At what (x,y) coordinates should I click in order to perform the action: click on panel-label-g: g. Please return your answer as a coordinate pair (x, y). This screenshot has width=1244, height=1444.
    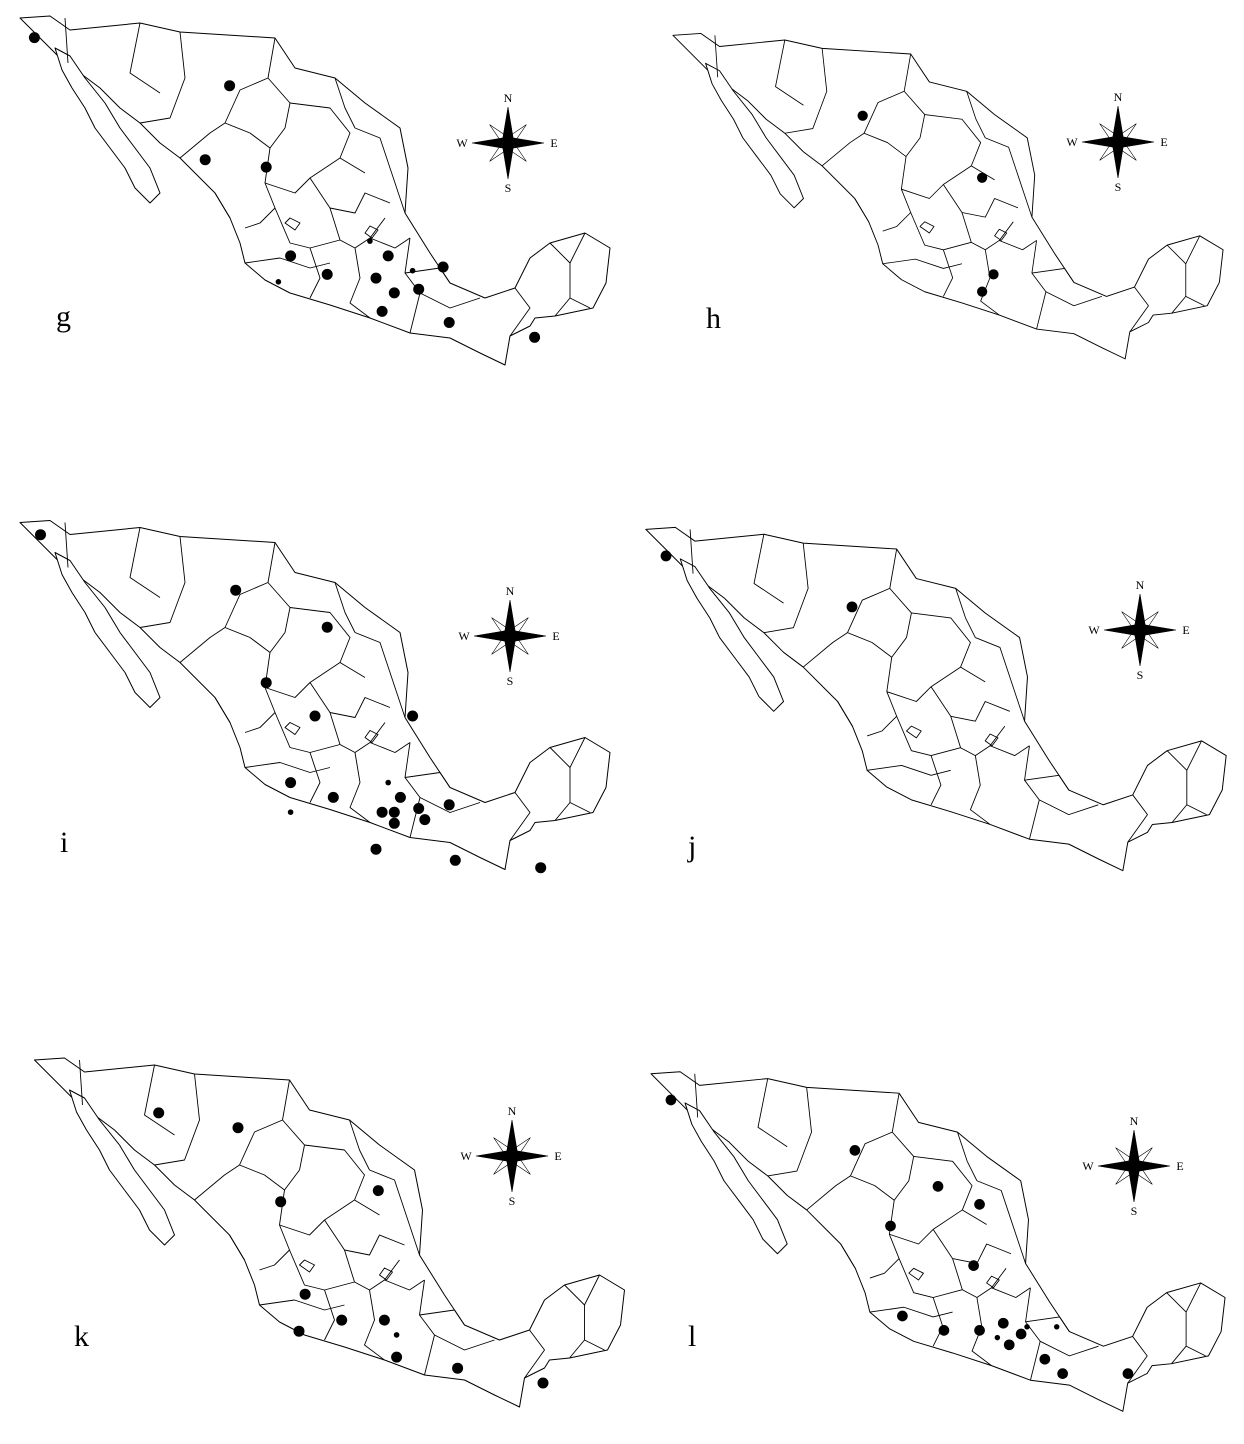
    Looking at the image, I should click on (63, 316).